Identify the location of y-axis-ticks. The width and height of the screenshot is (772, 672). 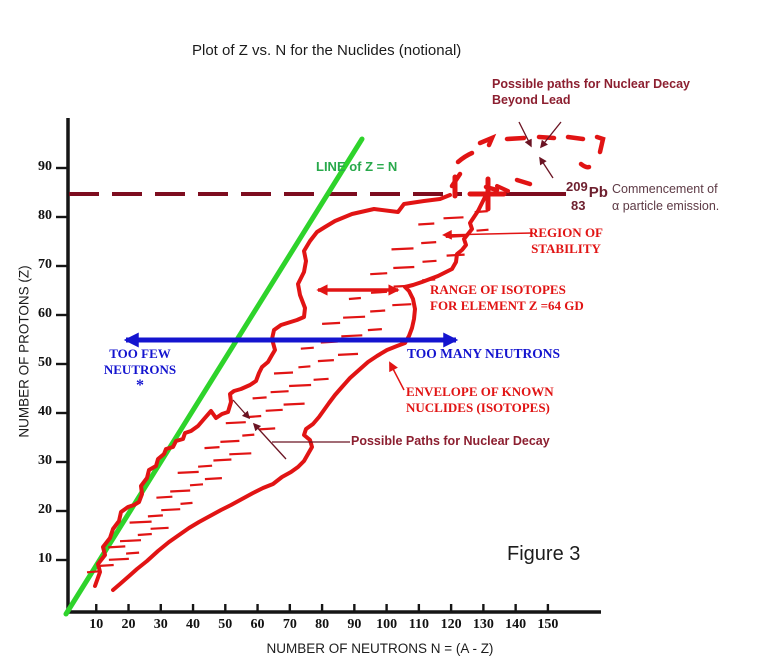
(62, 364).